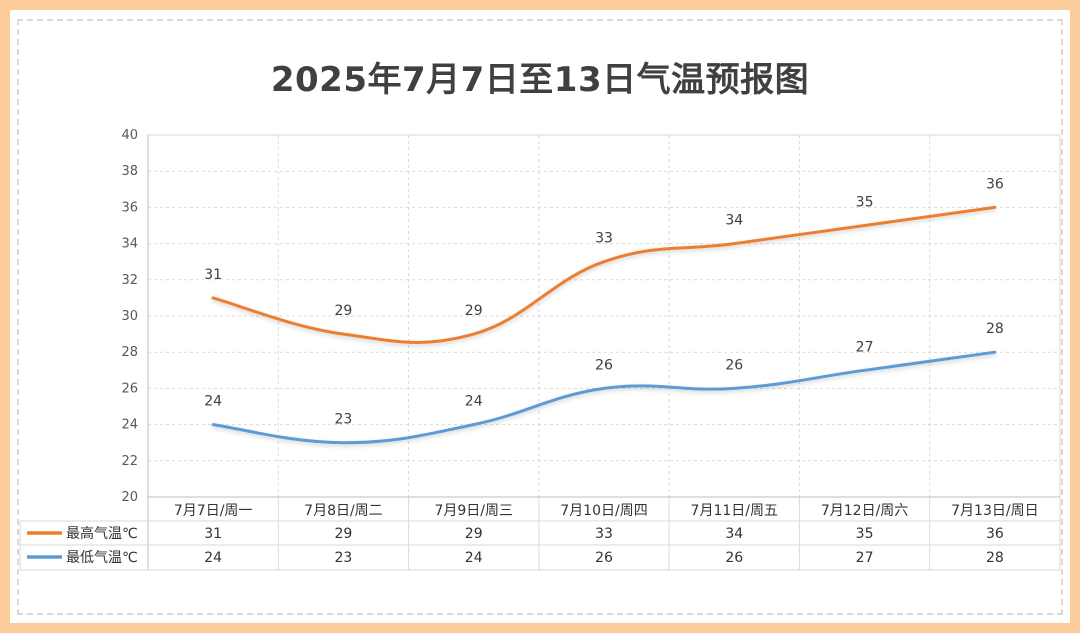  What do you see at coordinates (129, 388) in the screenshot?
I see `y-tick-label: 26` at bounding box center [129, 388].